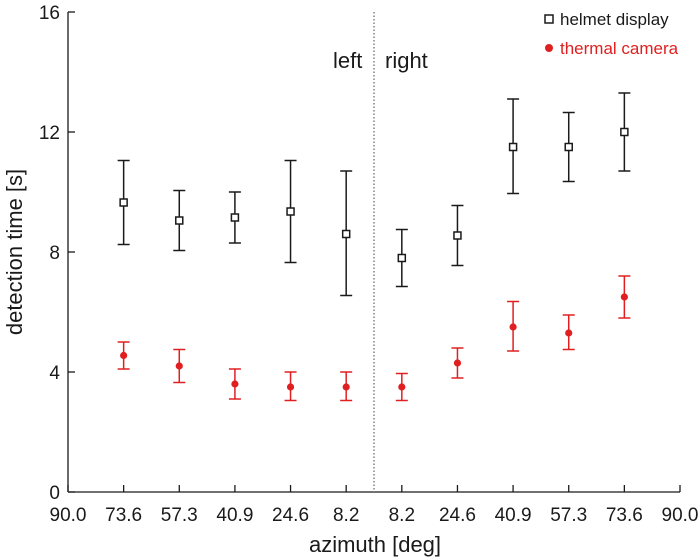 The height and width of the screenshot is (559, 699). I want to click on x-tick-label-2: 57.3, so click(179, 515).